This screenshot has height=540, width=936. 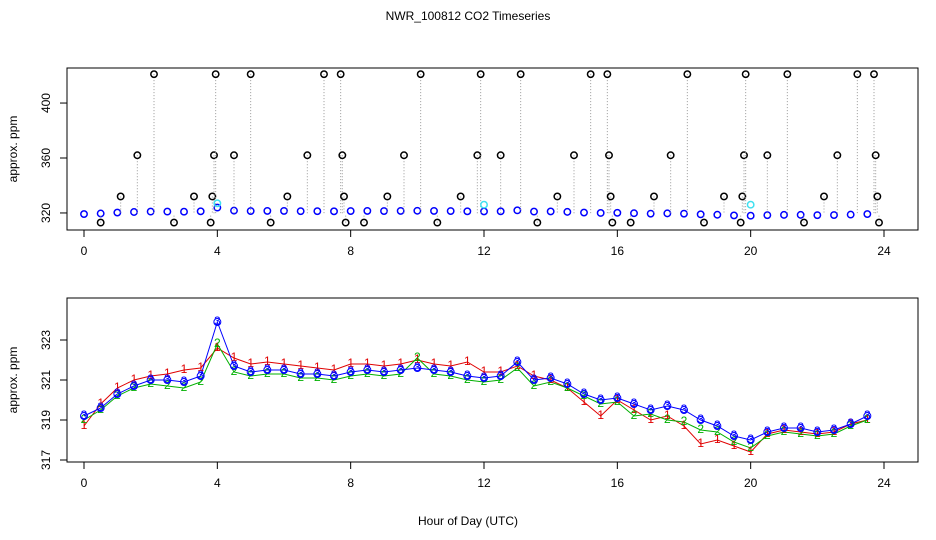 I want to click on y-tick-label: 320, so click(x=46, y=213).